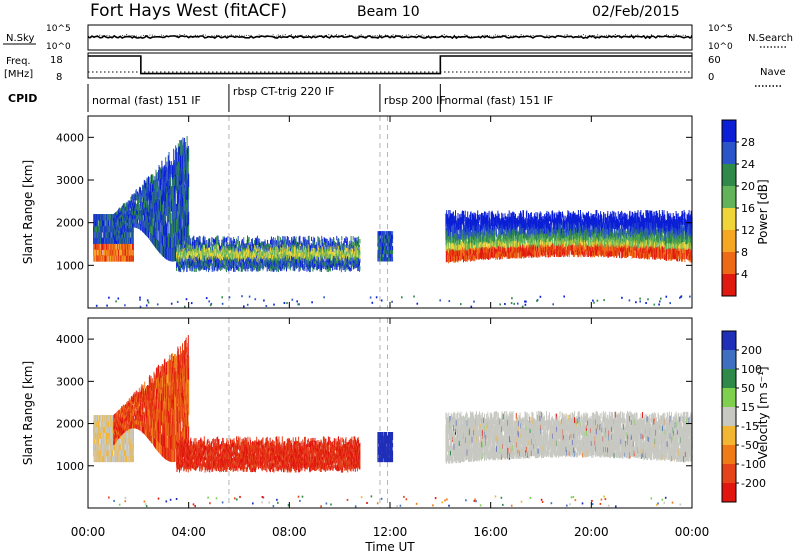 Image resolution: width=800 pixels, height=554 pixels. What do you see at coordinates (498, 100) in the screenshot?
I see `cpid-segment-label: normal (fast) 151 IF` at bounding box center [498, 100].